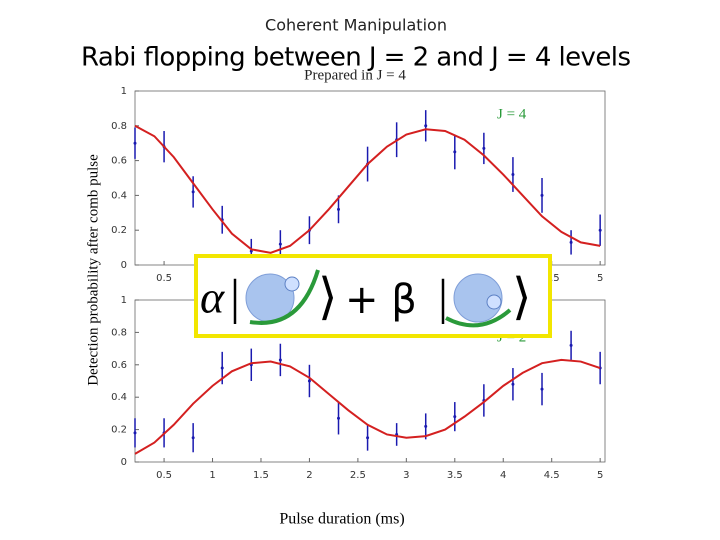  Describe the element at coordinates (406, 475) in the screenshot. I see `x-tick-label: 3` at that location.